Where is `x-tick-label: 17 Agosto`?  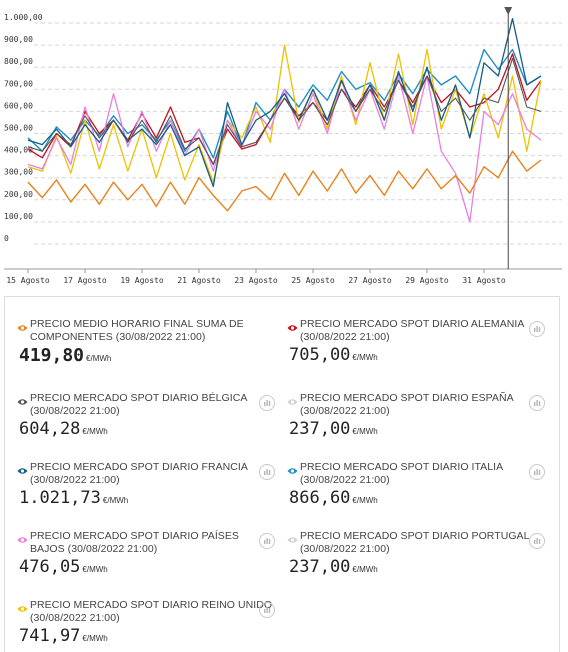
x-tick-label: 17 Agosto is located at coordinates (85, 280).